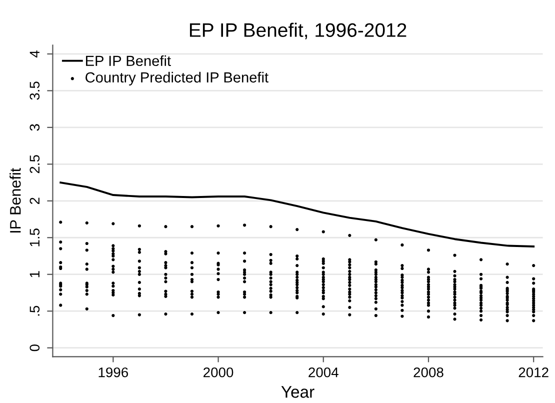 This screenshot has height=403, width=555. What do you see at coordinates (35, 311) in the screenshot?
I see `y-tick-label: .5` at bounding box center [35, 311].